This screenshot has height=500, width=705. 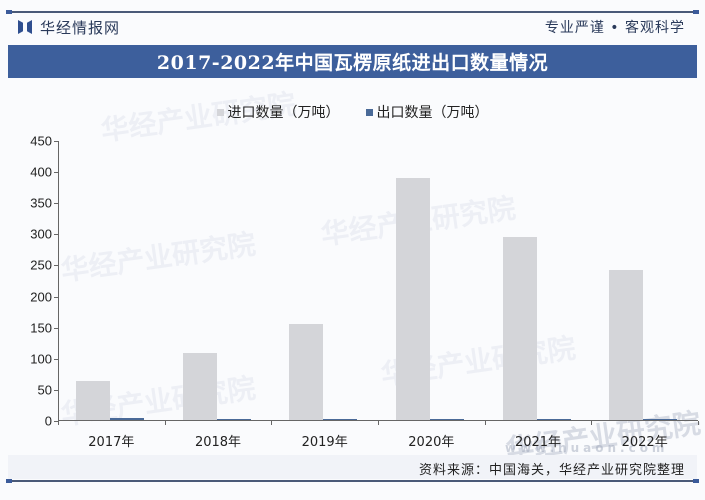 I want to click on brand: 华经情报网, so click(x=69, y=27).